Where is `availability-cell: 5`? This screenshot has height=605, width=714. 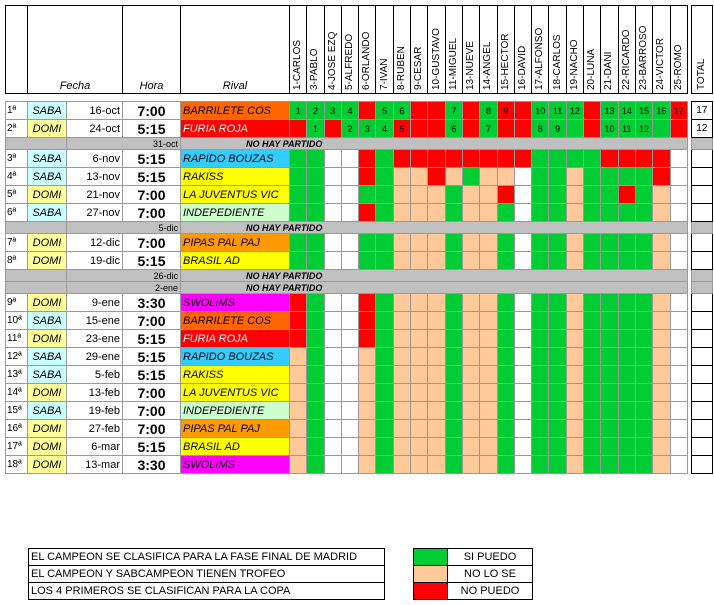 availability-cell: 5 is located at coordinates (384, 110).